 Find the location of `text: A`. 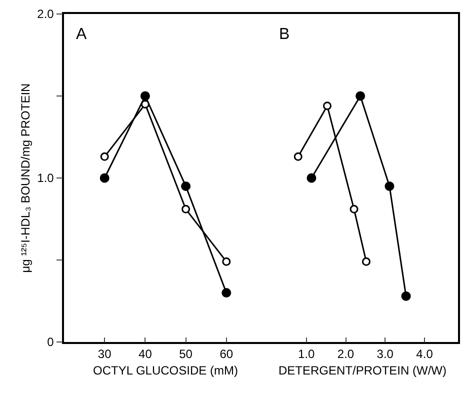

text: A is located at coordinates (81, 34).